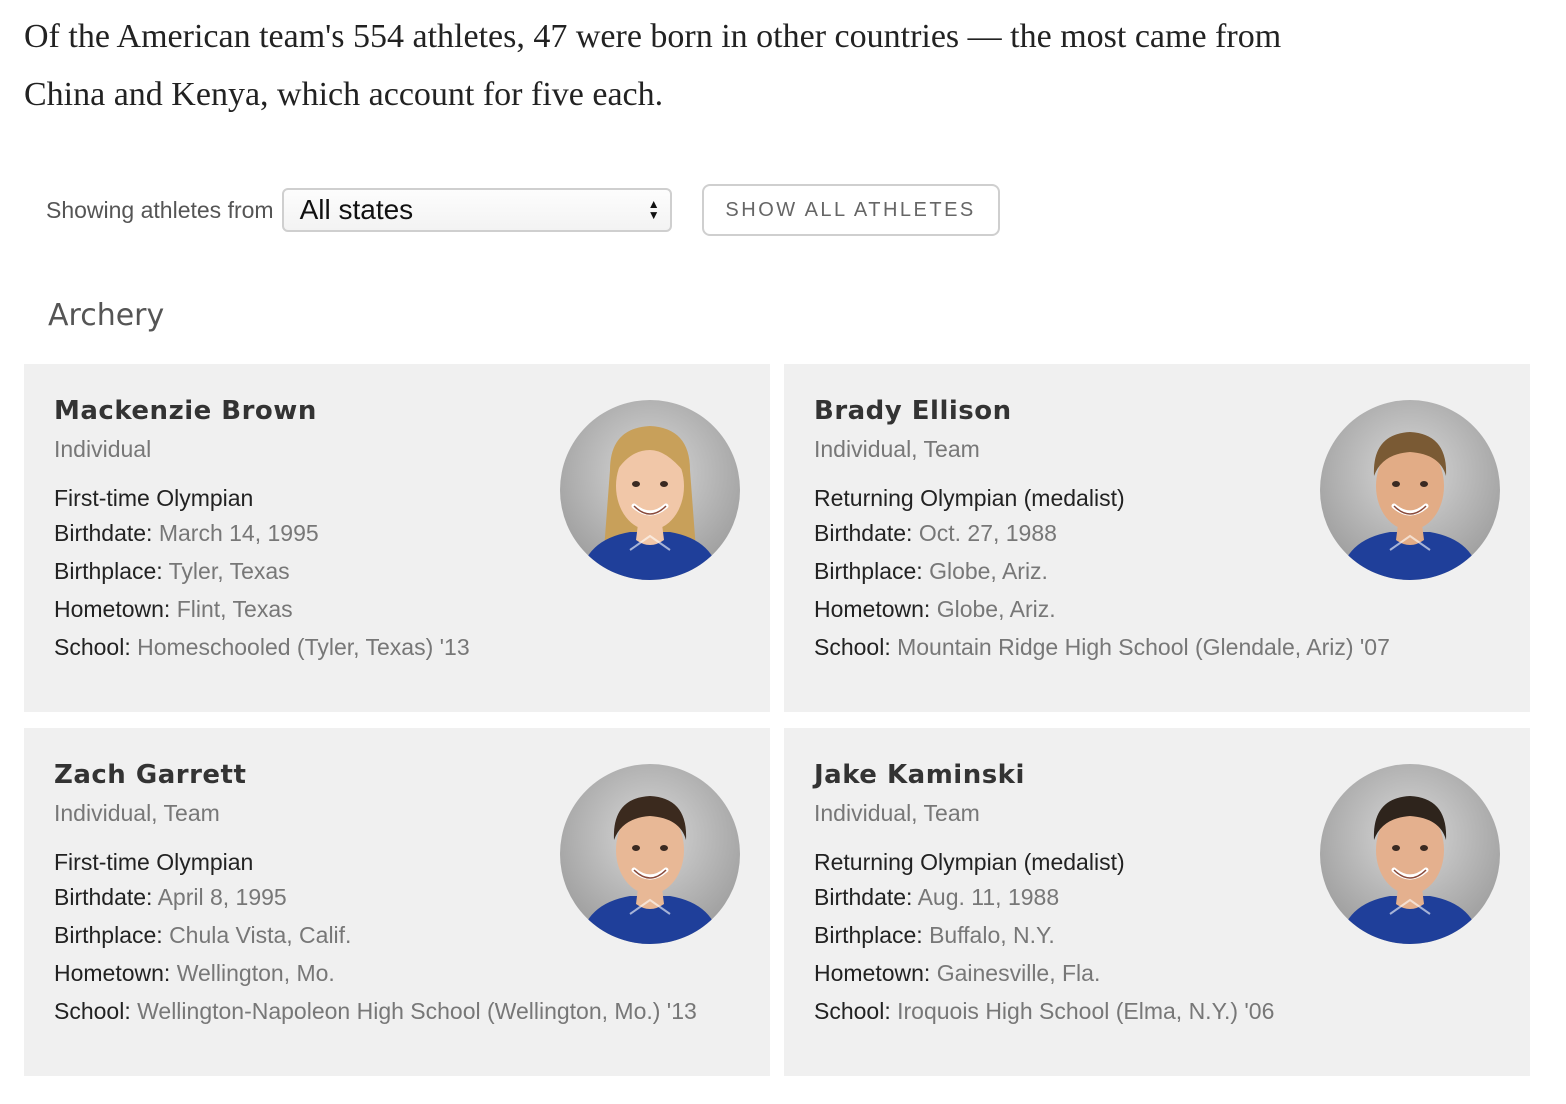 The width and height of the screenshot is (1566, 1104). Describe the element at coordinates (103, 449) in the screenshot. I see `athlete-events: Individual` at that location.